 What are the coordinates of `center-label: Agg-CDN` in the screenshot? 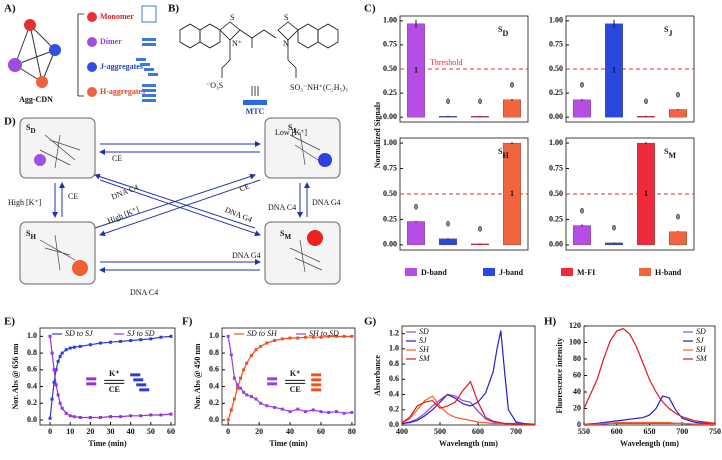 It's located at (36, 99).